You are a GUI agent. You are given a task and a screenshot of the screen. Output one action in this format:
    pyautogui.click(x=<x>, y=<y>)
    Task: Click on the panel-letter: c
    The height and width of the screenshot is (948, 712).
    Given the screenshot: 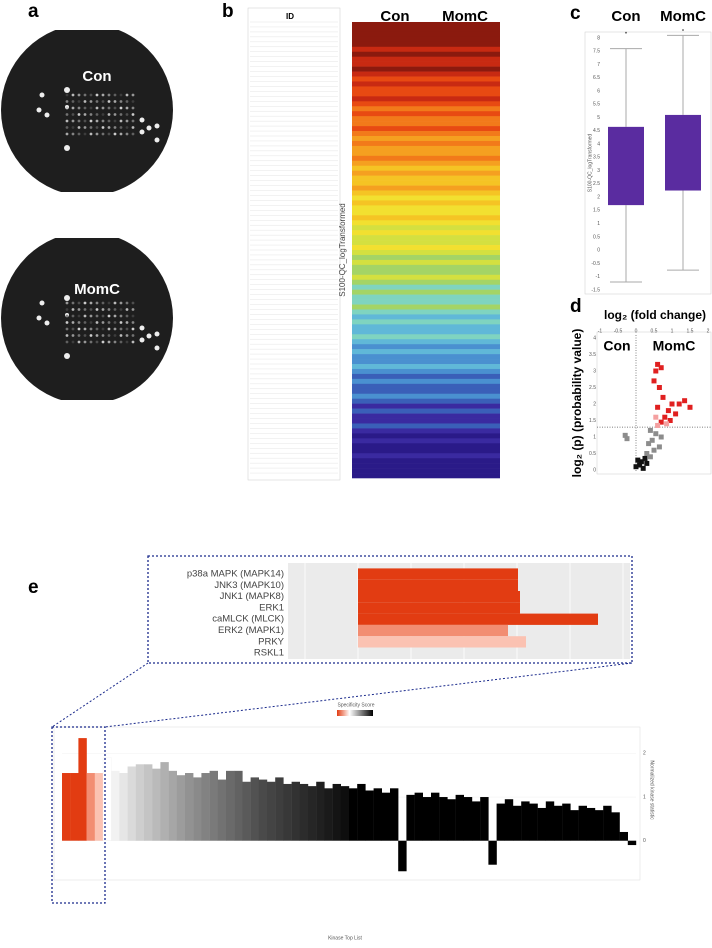 What is the action you would take?
    pyautogui.click(x=575, y=13)
    